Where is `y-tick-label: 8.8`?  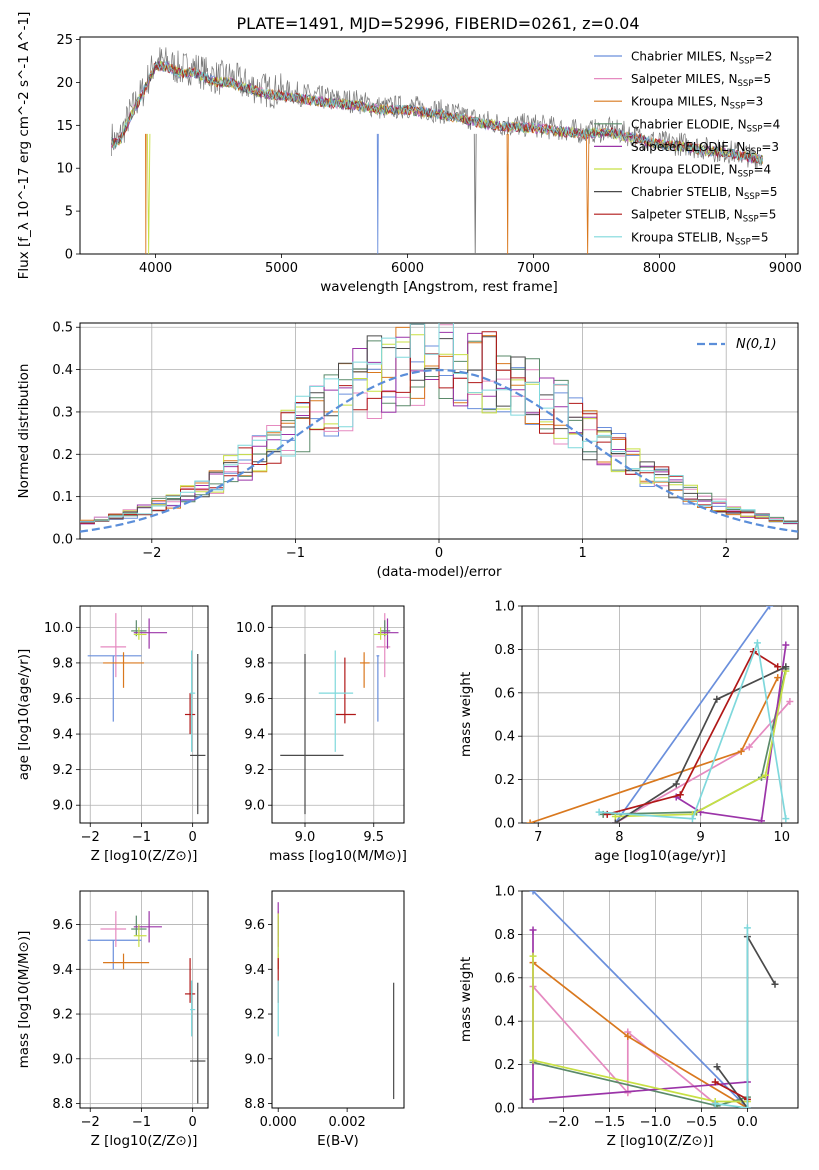 y-tick-label: 8.8 is located at coordinates (254, 1104).